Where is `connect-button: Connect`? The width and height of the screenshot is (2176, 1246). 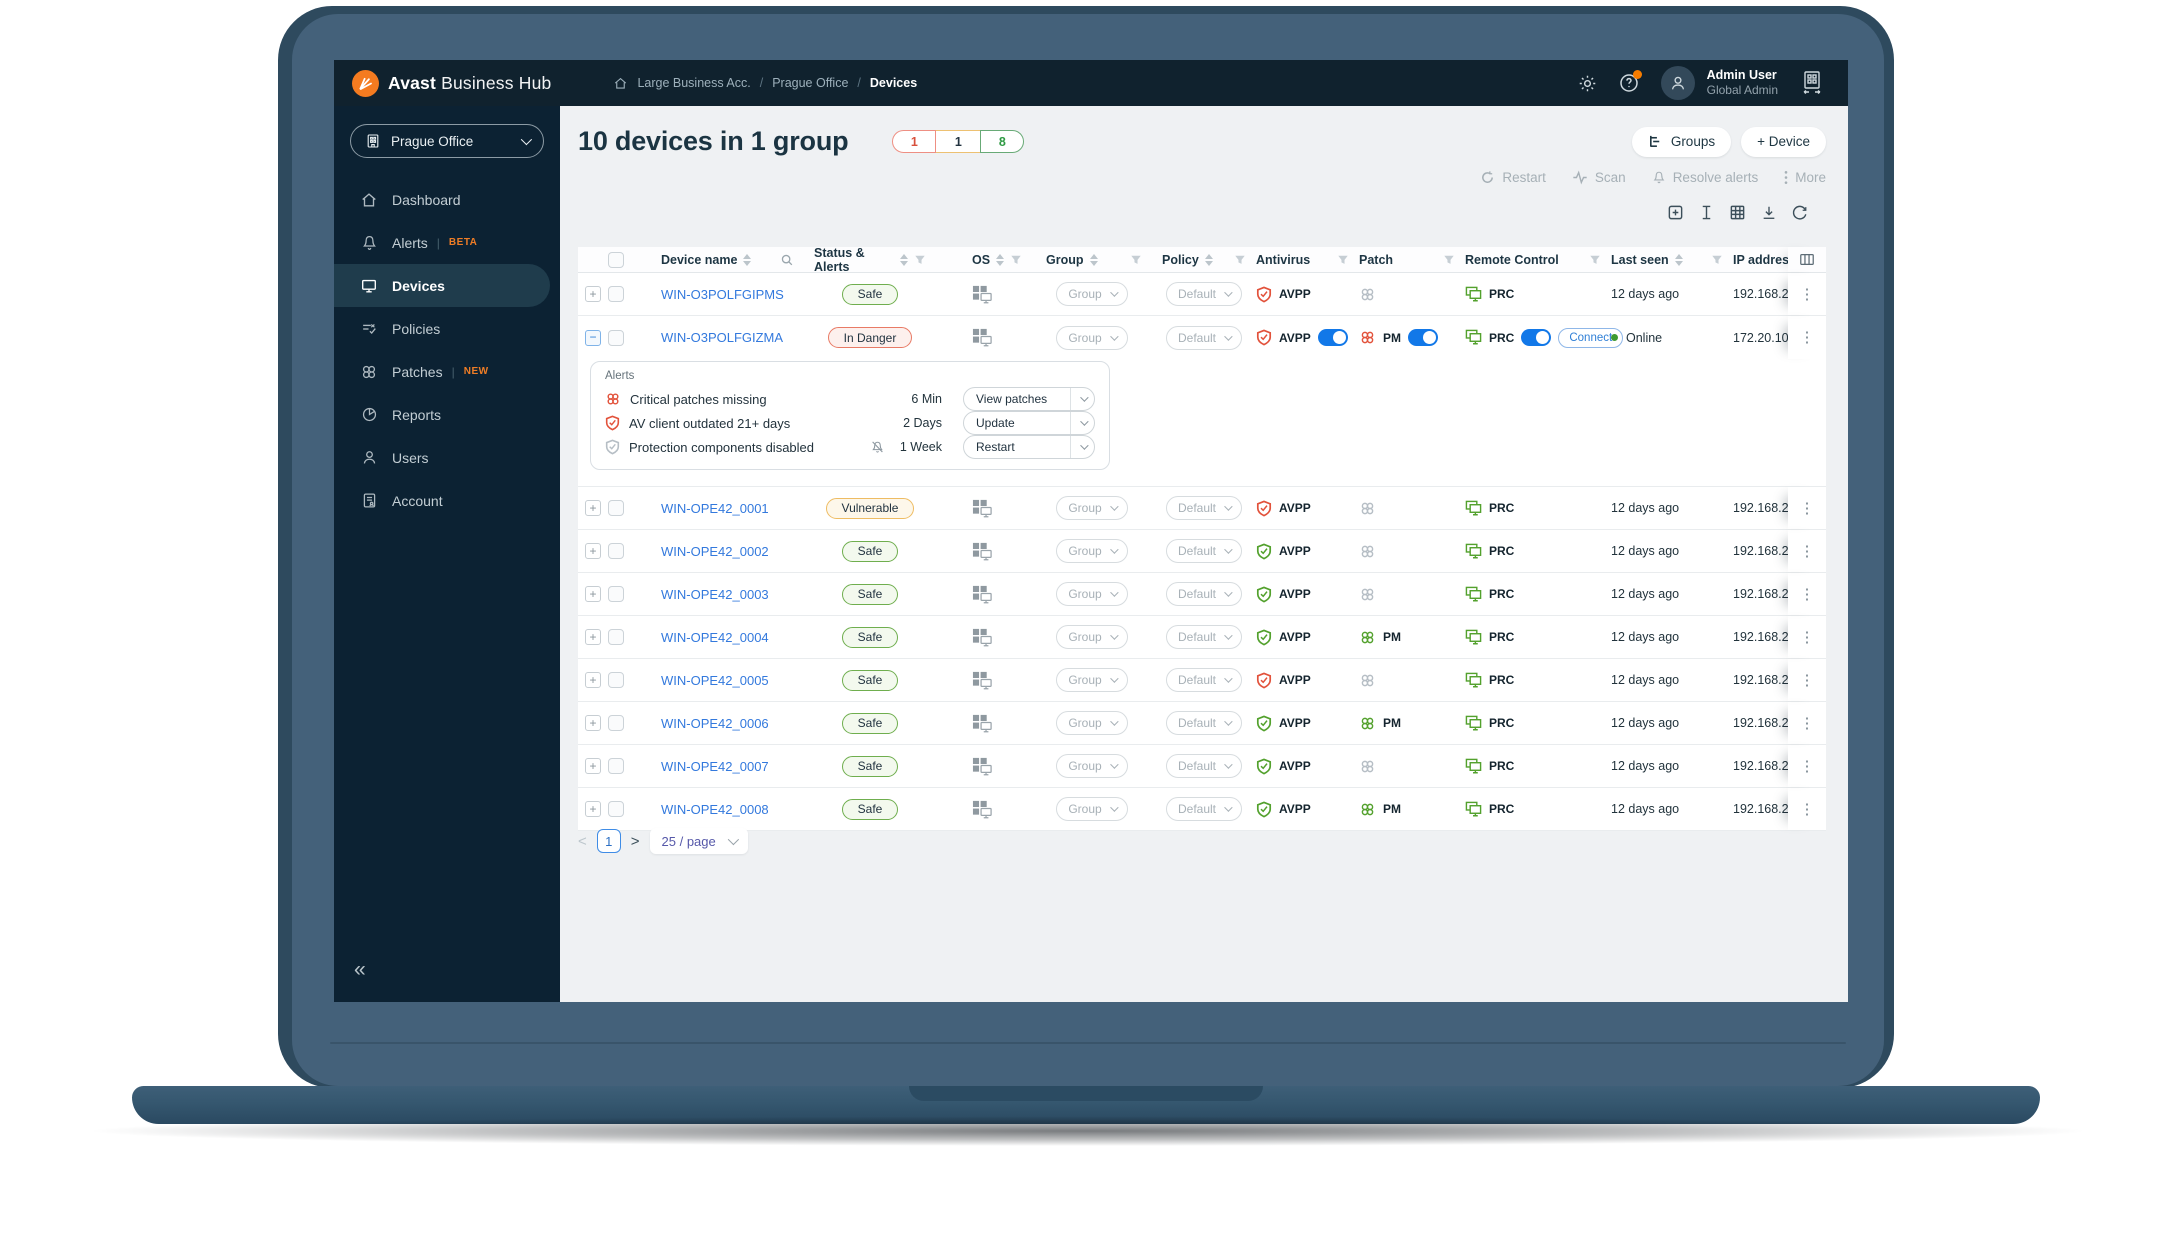 connect-button: Connect is located at coordinates (1591, 337).